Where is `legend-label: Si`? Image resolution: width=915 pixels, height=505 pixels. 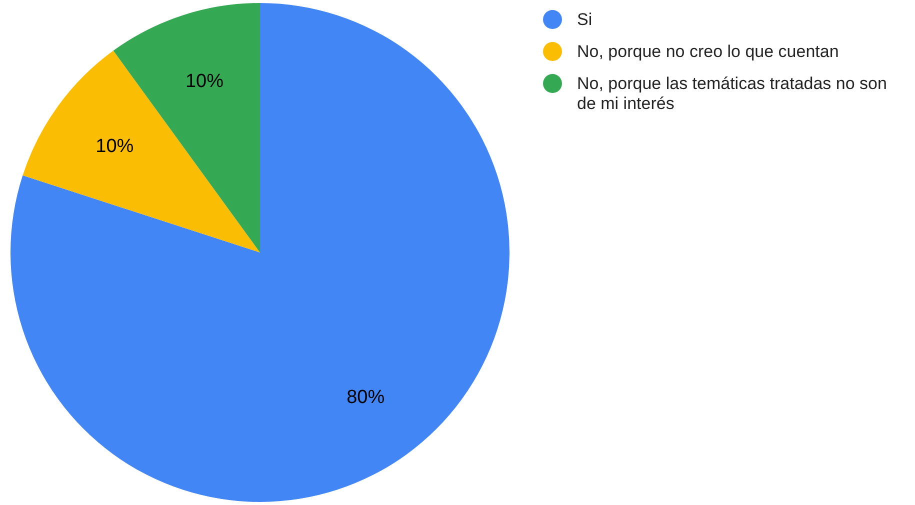 legend-label: Si is located at coordinates (584, 20).